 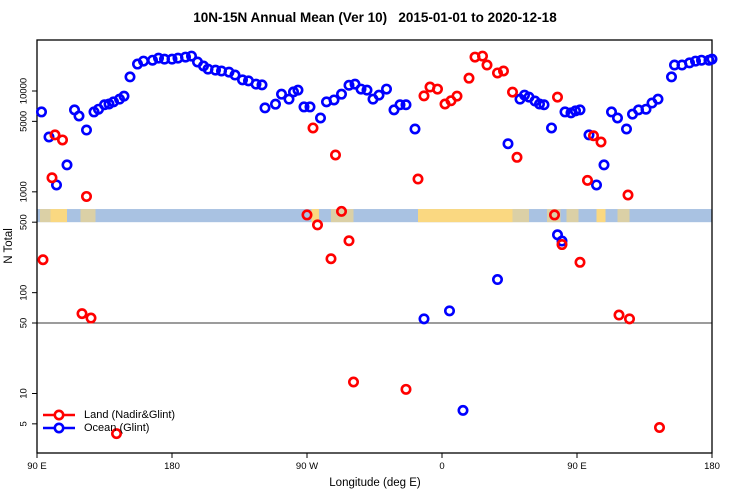 What do you see at coordinates (374, 216) in the screenshot?
I see `map-band-ocean` at bounding box center [374, 216].